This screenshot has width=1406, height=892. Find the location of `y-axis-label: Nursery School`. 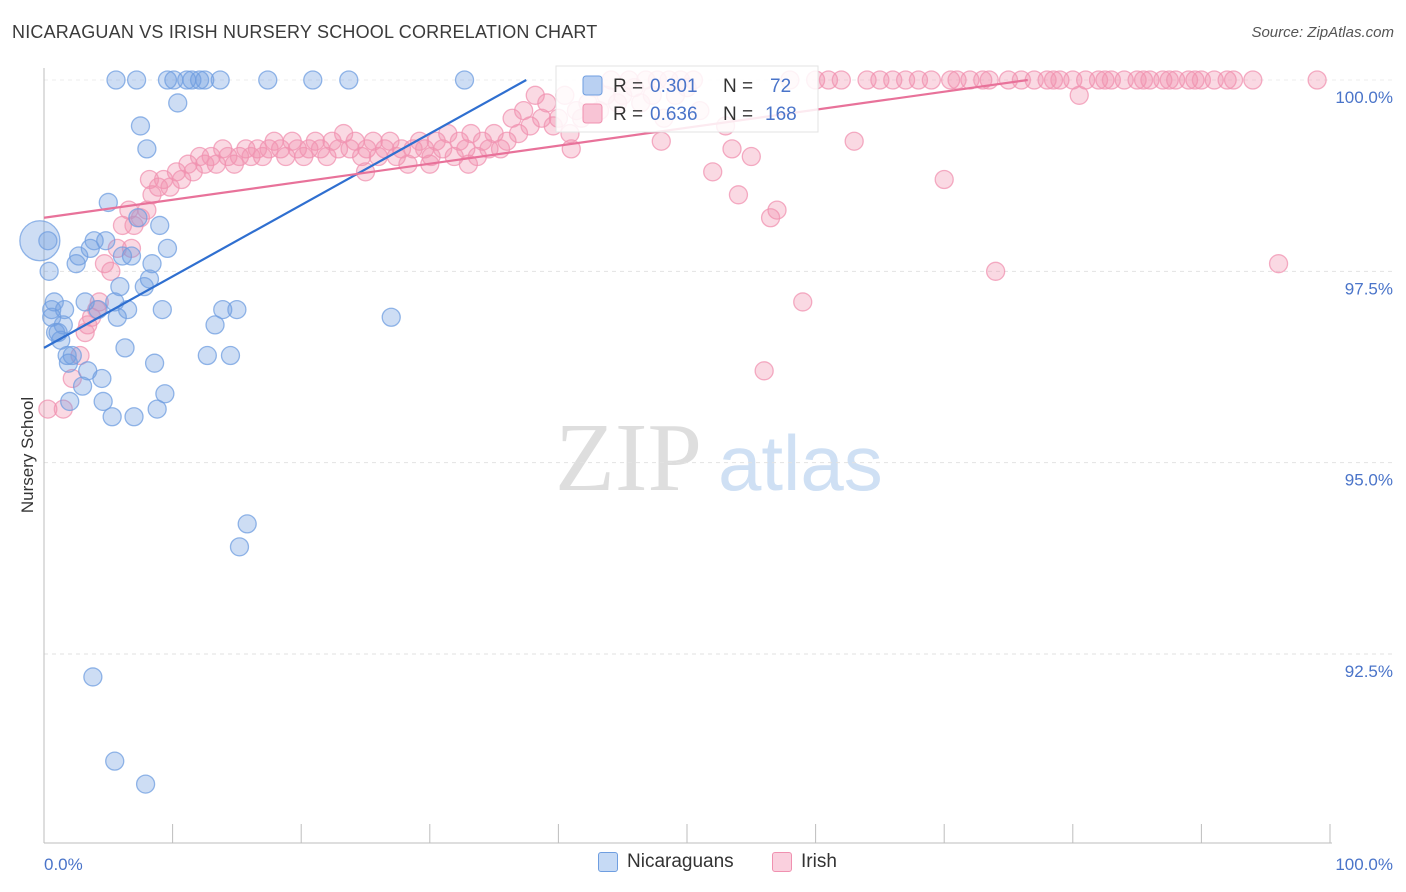

y-axis-label: Nursery School is located at coordinates (27, 455).